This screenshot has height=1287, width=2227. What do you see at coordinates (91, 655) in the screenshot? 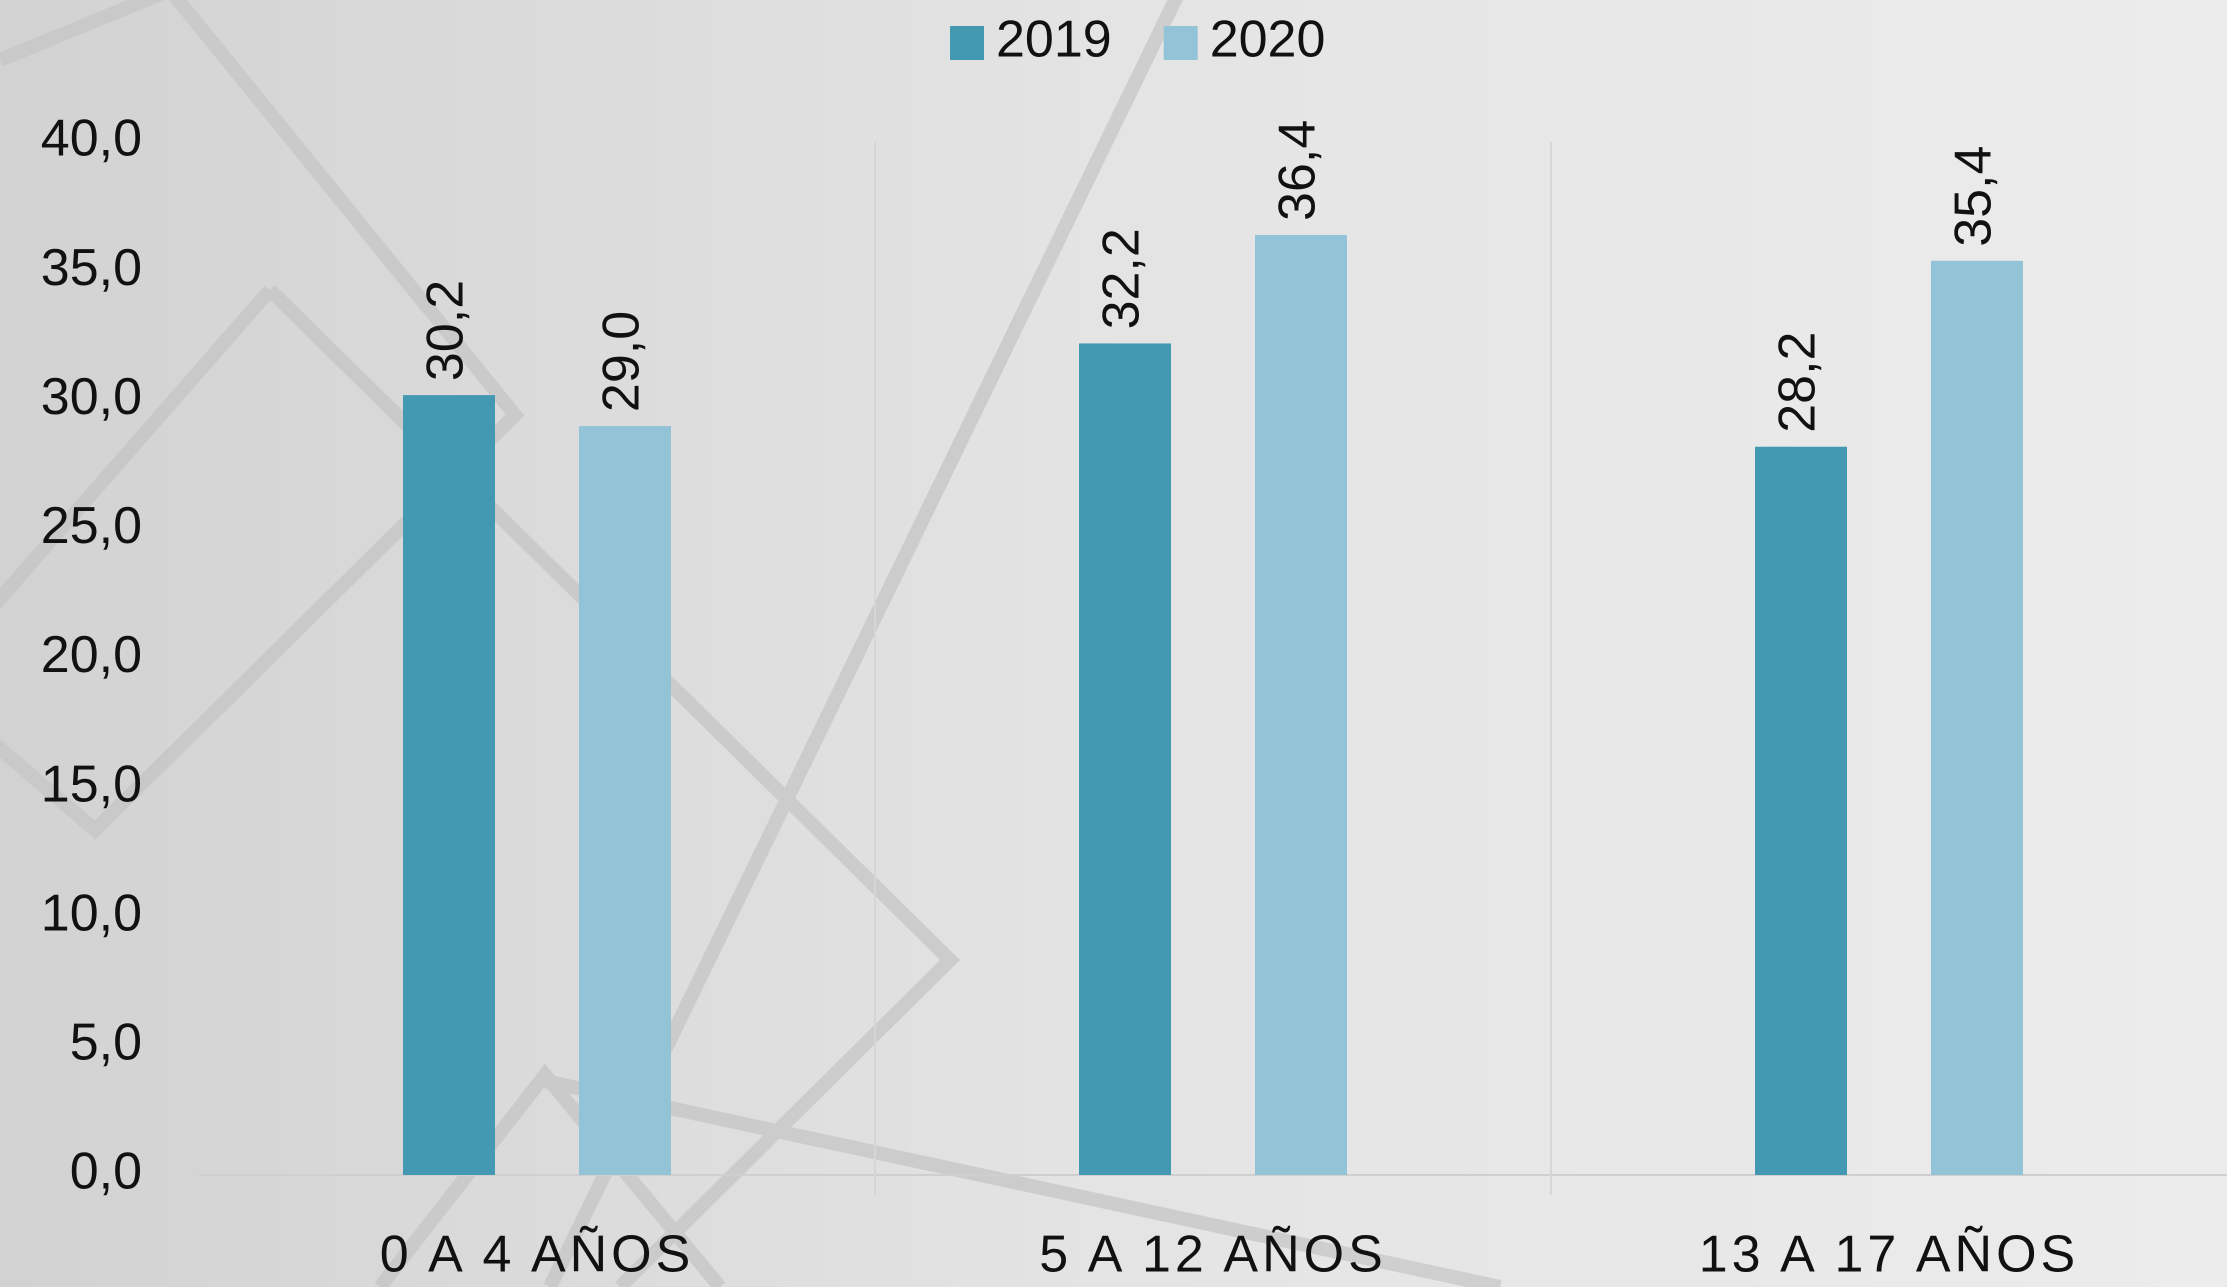
I see `y-tick-label: 20,0` at bounding box center [91, 655].